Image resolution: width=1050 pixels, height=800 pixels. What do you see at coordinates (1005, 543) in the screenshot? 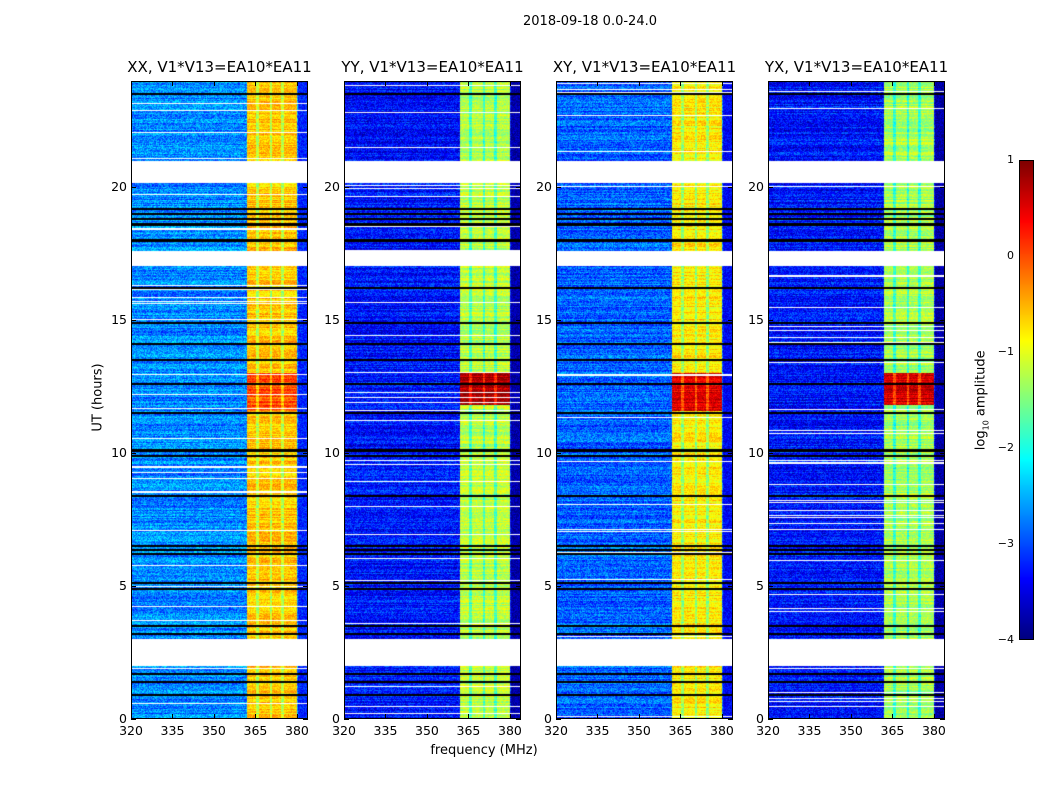
I see `colorbar-tick-label: −3` at bounding box center [1005, 543].